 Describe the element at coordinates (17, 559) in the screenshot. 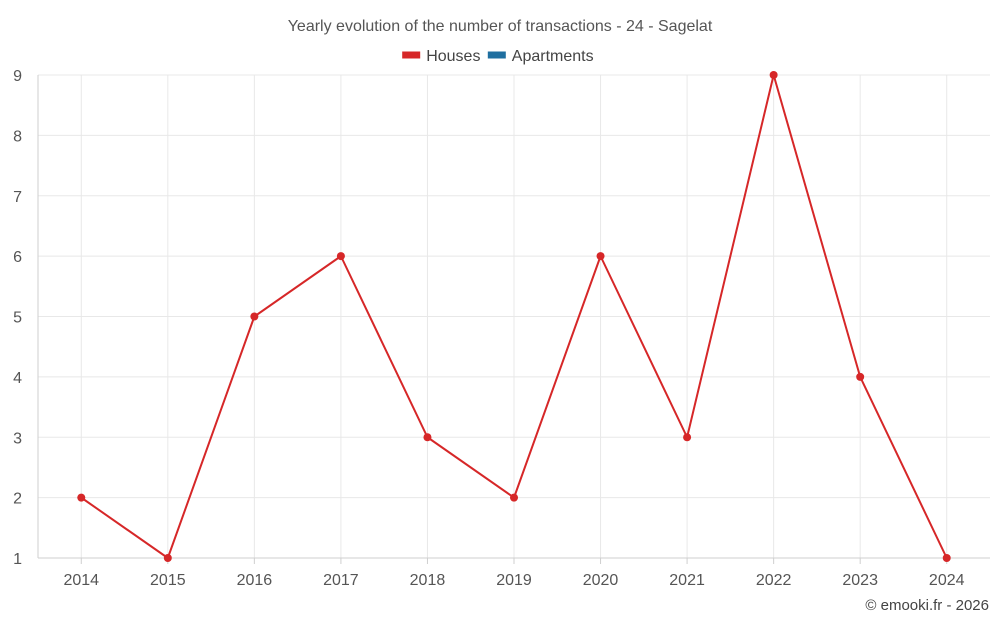

I see `y-tick-label: 1` at that location.